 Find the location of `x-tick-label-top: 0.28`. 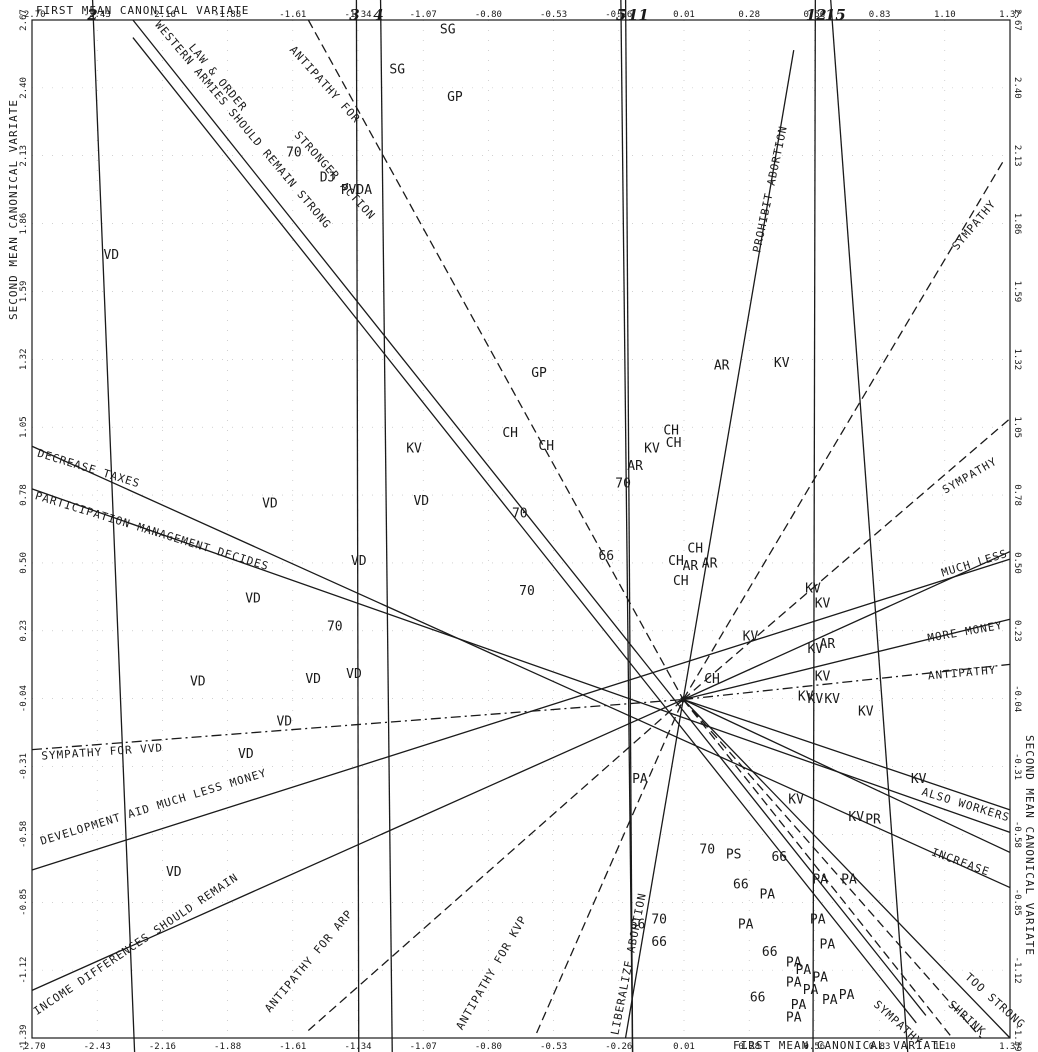

x-tick-label-top: 0.28 is located at coordinates (749, 15).